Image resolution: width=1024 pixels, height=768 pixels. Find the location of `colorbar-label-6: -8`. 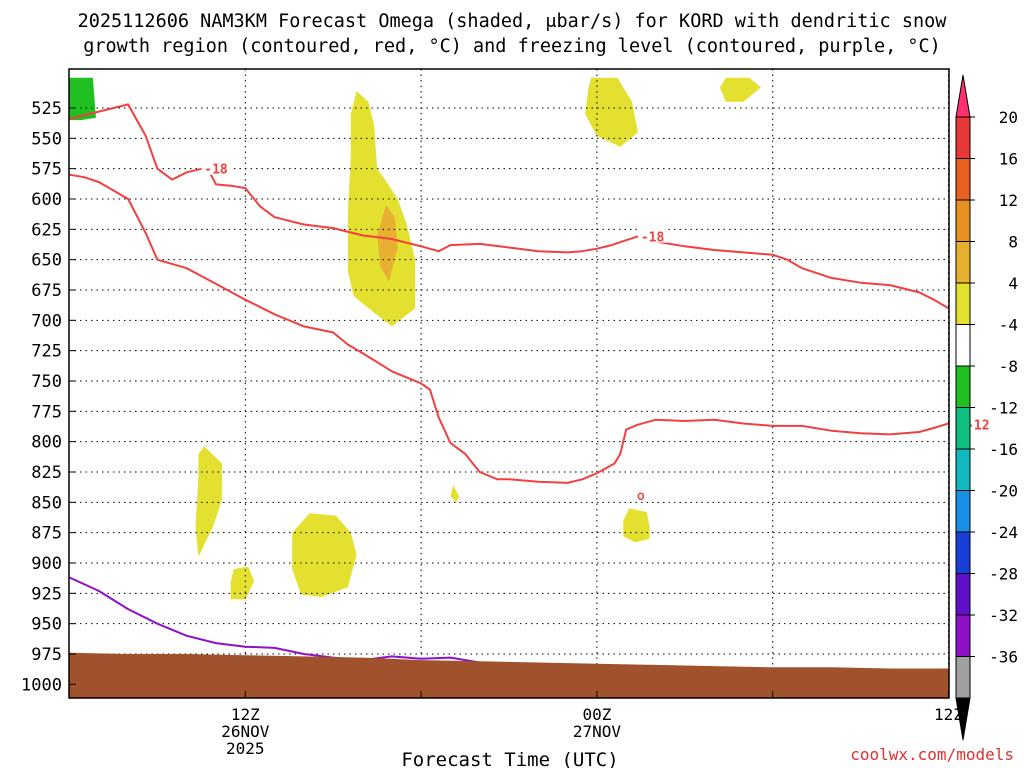

colorbar-label-6: -8 is located at coordinates (1008, 366).